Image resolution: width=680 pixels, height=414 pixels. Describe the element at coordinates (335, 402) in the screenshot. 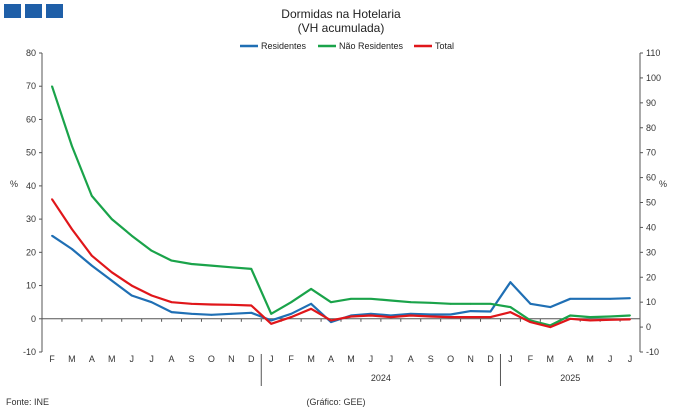

I see `credit-label: (Gráfico: GEE)` at that location.